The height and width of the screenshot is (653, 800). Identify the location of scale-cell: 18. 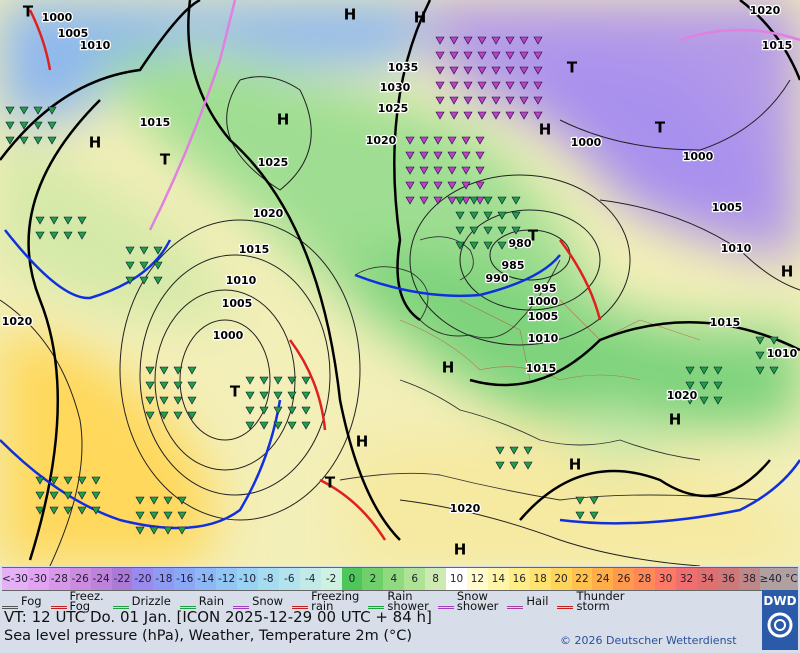
(540, 579).